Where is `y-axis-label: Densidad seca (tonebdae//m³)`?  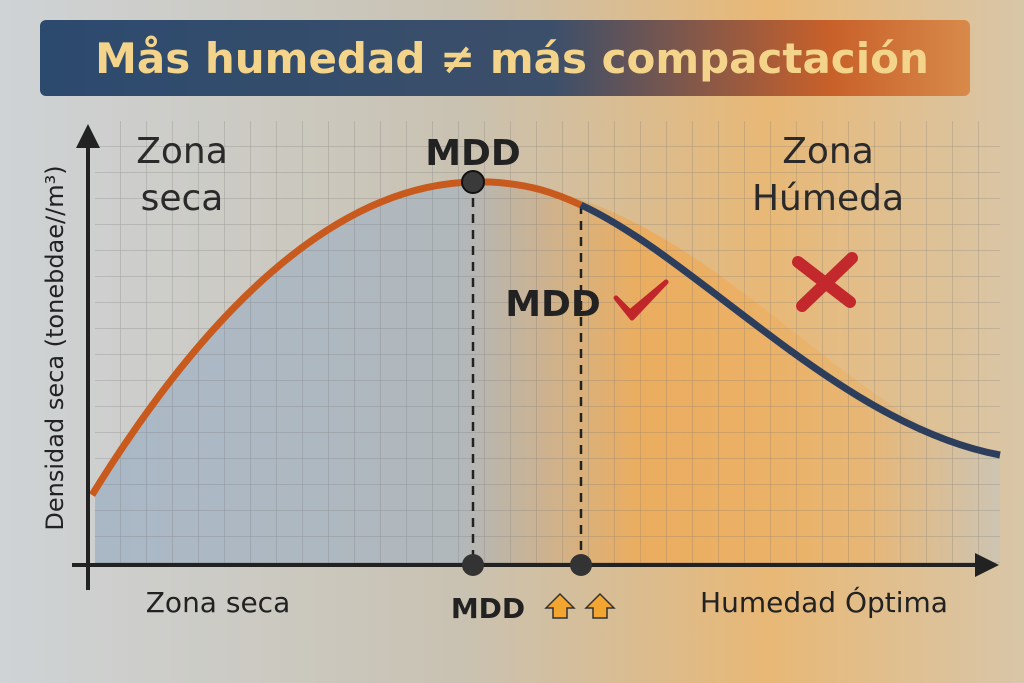 y-axis-label: Densidad seca (tonebdae//m³) is located at coordinates (55, 347).